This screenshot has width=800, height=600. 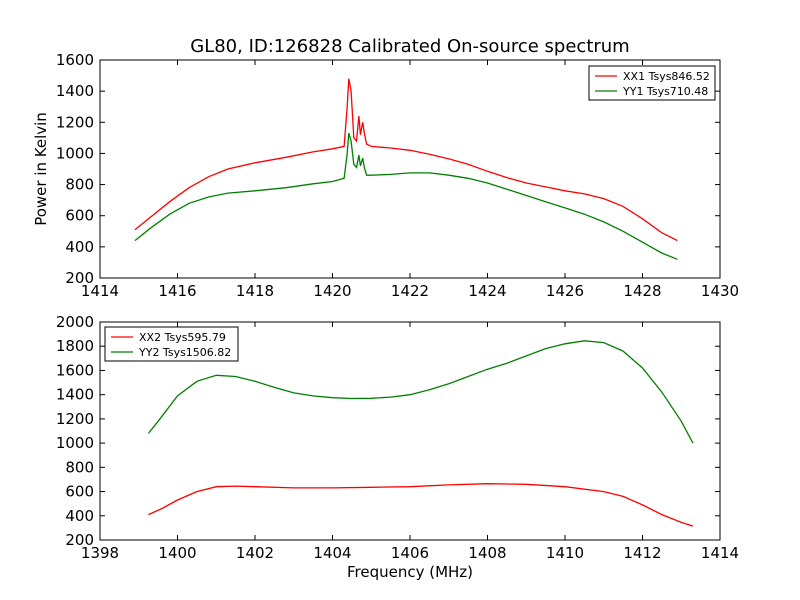 What do you see at coordinates (487, 291) in the screenshot?
I see `x-tick-label: 1424` at bounding box center [487, 291].